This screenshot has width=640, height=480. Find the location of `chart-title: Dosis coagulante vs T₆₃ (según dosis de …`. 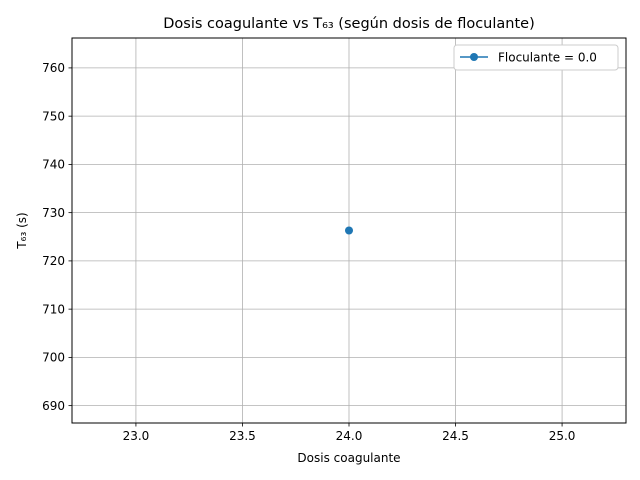

chart-title: Dosis coagulante vs T₆₃ (según dosis de … is located at coordinates (348, 24).